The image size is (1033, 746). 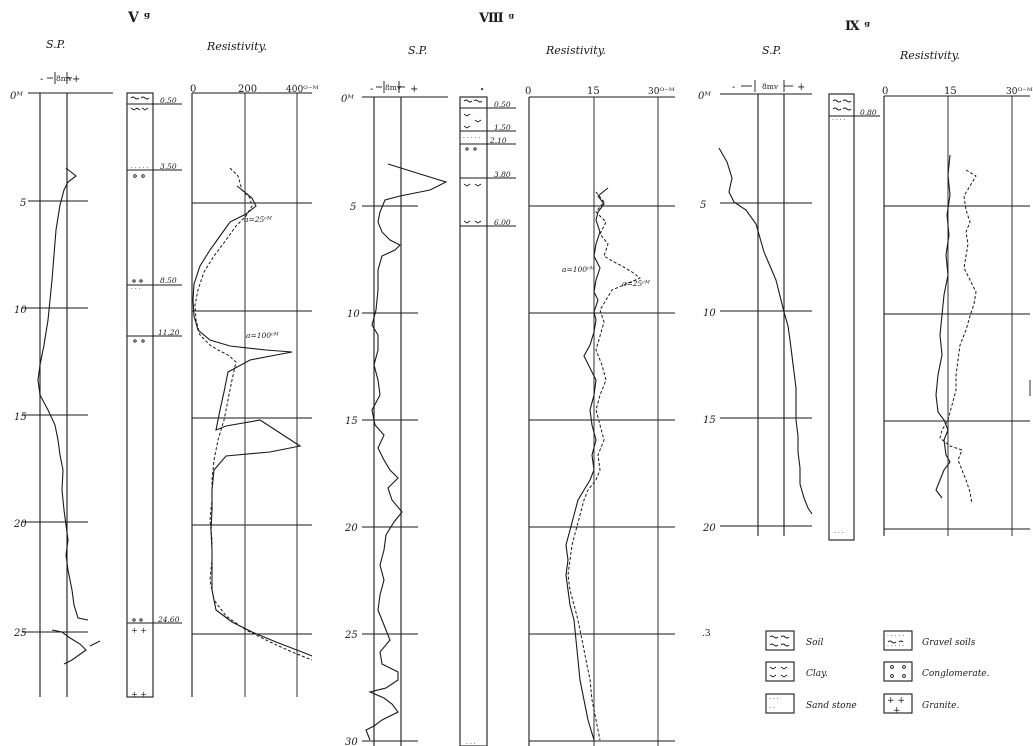 I want to click on conglomerate-symbol-icon, so click(x=898, y=671).